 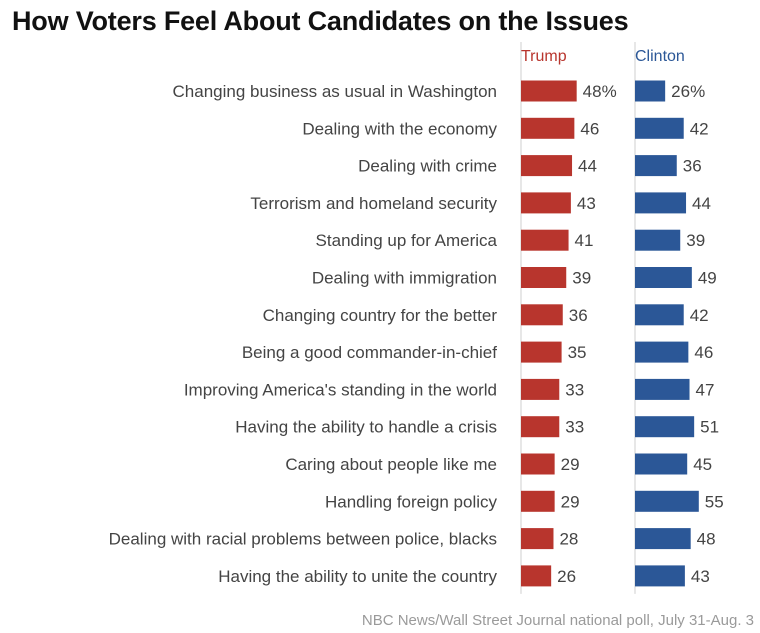 I want to click on value-label-clinton: 26%, so click(x=688, y=91).